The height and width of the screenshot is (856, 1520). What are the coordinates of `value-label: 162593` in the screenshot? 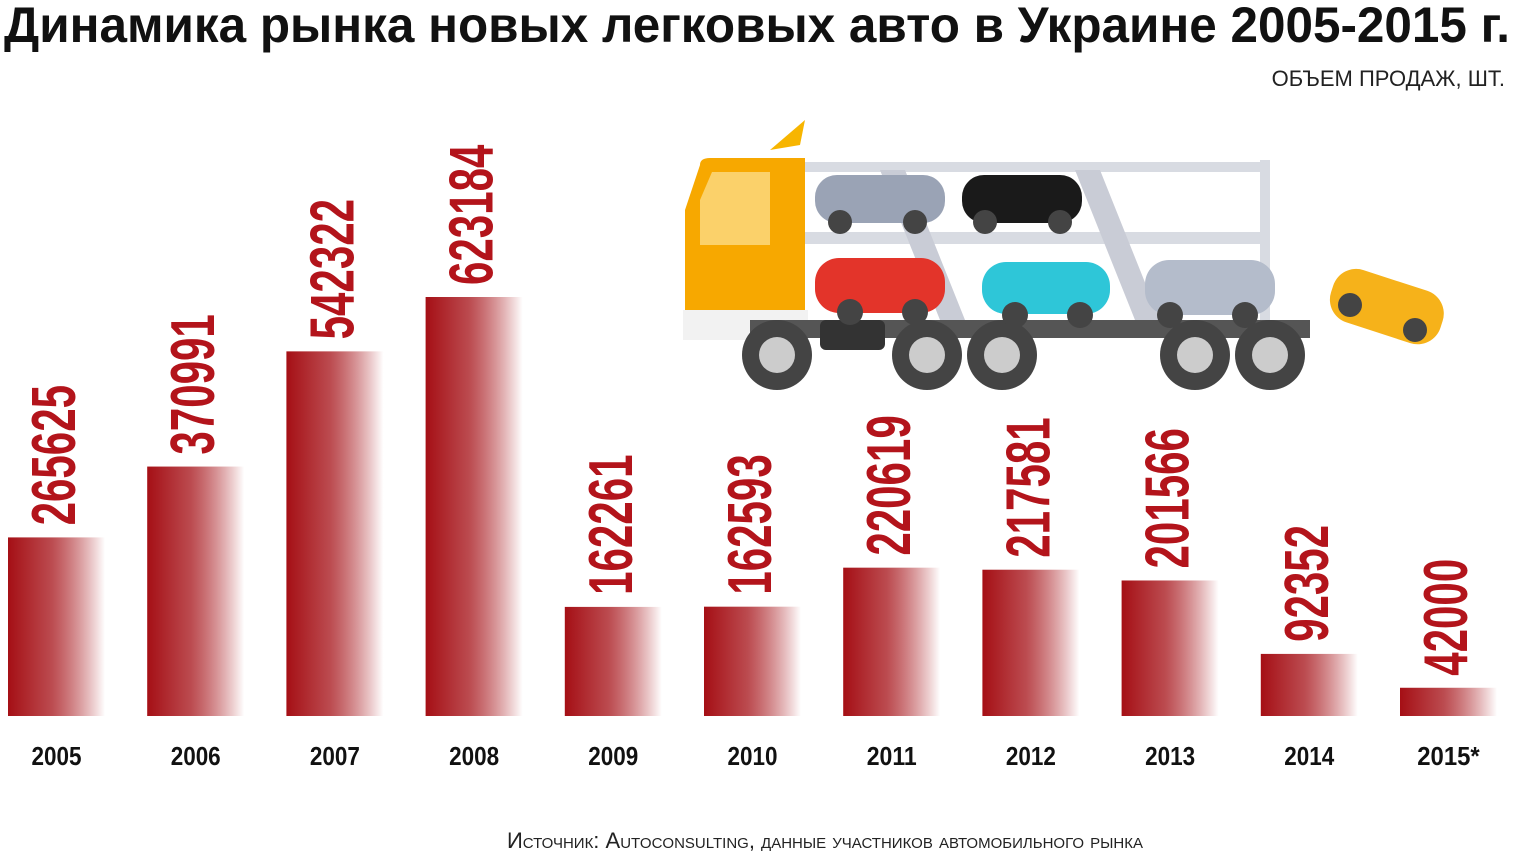 It's located at (750, 524).